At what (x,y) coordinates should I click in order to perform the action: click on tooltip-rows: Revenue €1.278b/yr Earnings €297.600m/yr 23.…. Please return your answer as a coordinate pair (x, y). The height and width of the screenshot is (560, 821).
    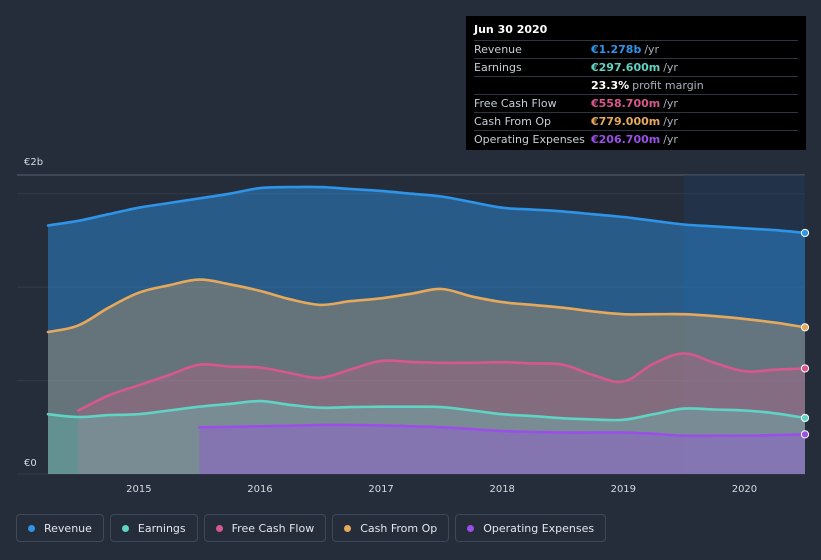
    Looking at the image, I should click on (636, 94).